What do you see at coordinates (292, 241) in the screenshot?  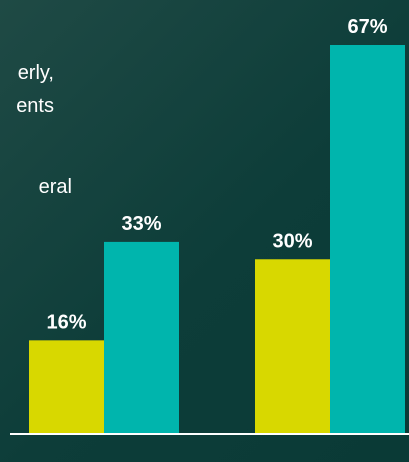 I see `data-label-s1-c2: 30%` at bounding box center [292, 241].